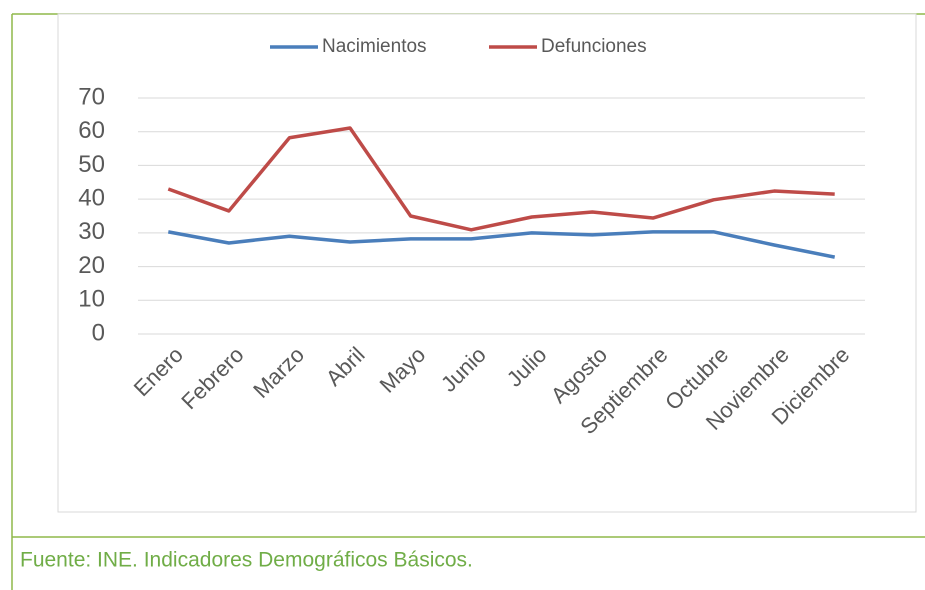 The image size is (925, 590). What do you see at coordinates (91, 96) in the screenshot?
I see `y-tick-label: 70` at bounding box center [91, 96].